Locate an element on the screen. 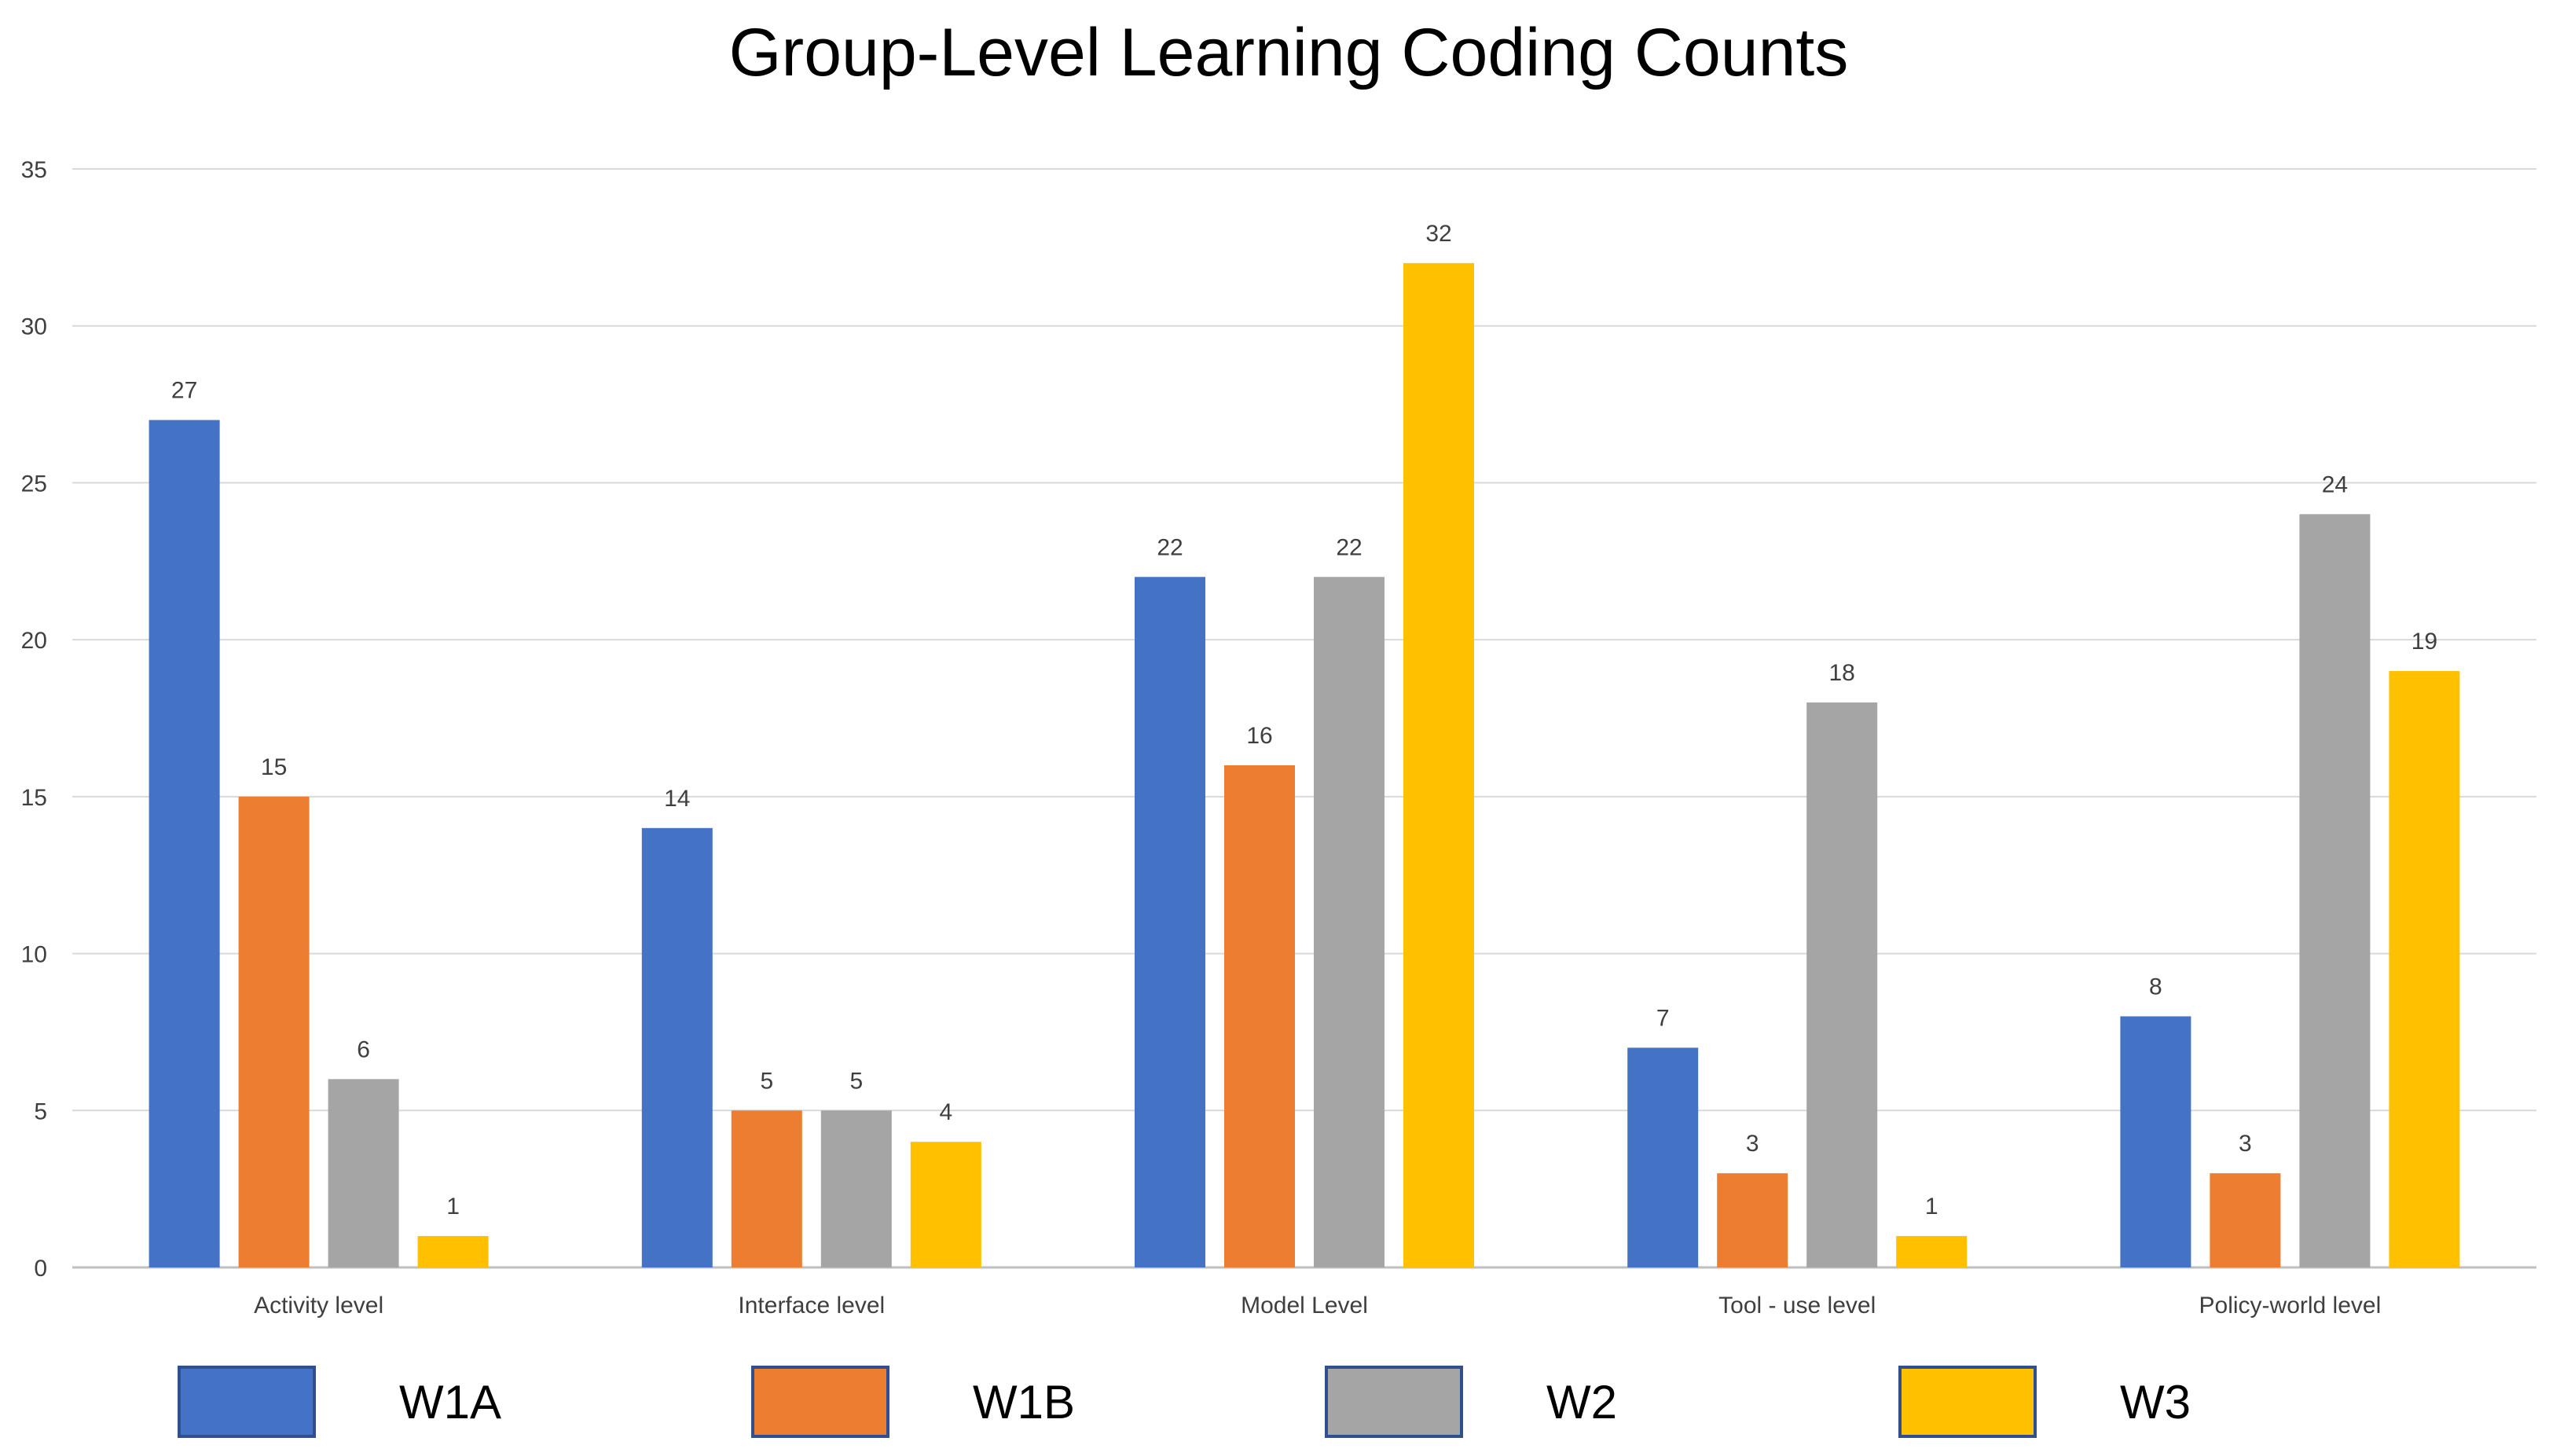  legend-label-w2: W2 is located at coordinates (1581, 1402).